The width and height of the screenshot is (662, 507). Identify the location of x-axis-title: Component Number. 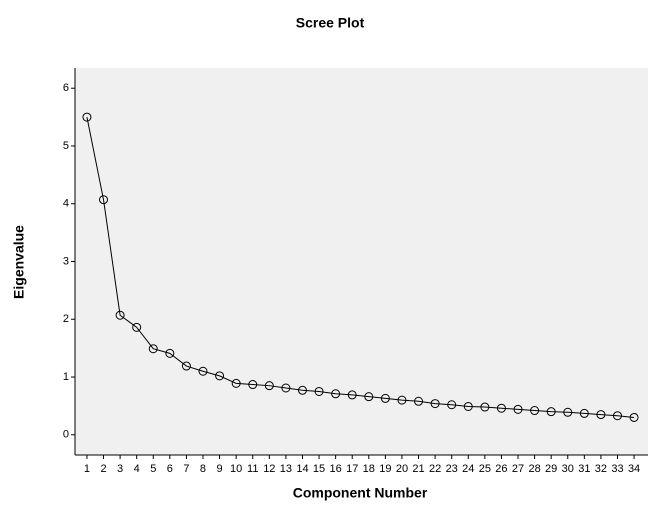
(360, 493).